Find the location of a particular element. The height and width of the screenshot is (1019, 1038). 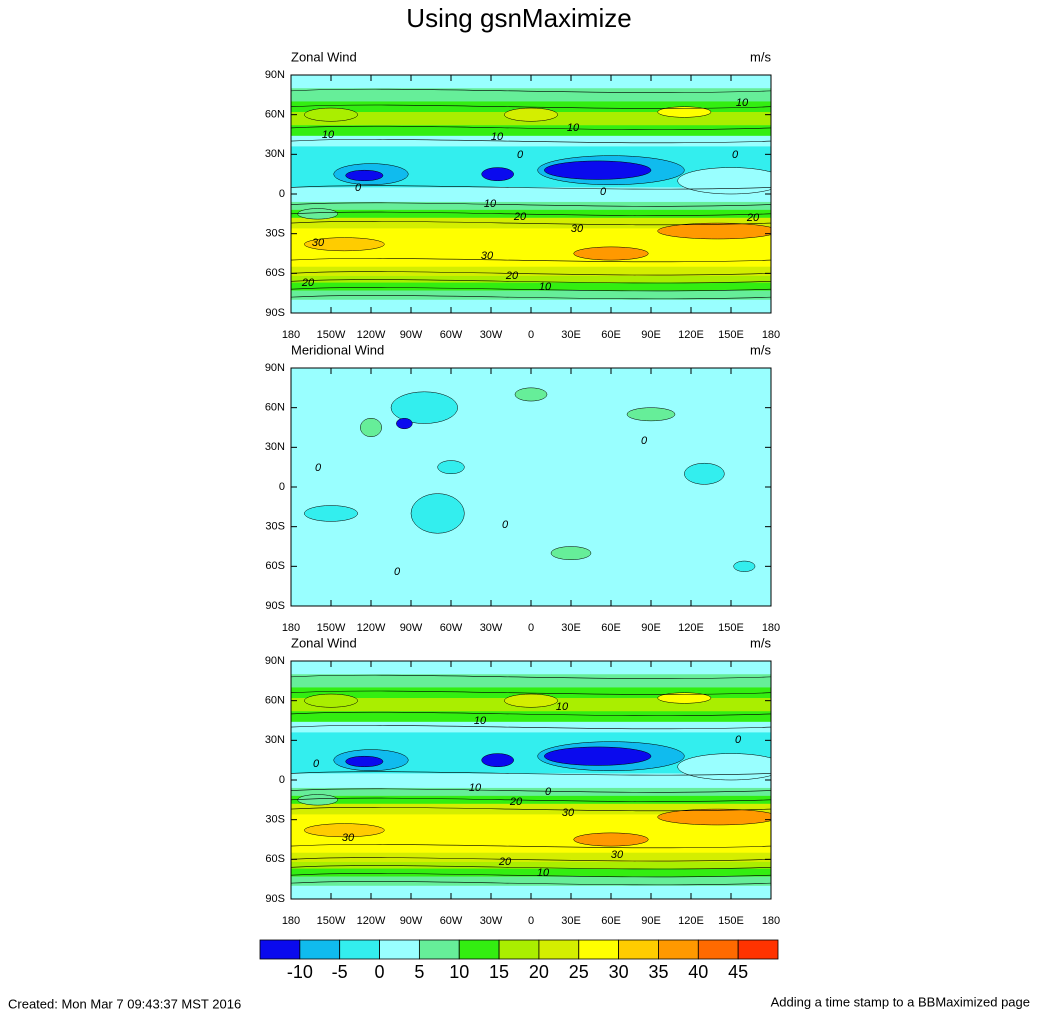

colorbar-label: 25 is located at coordinates (579, 972).